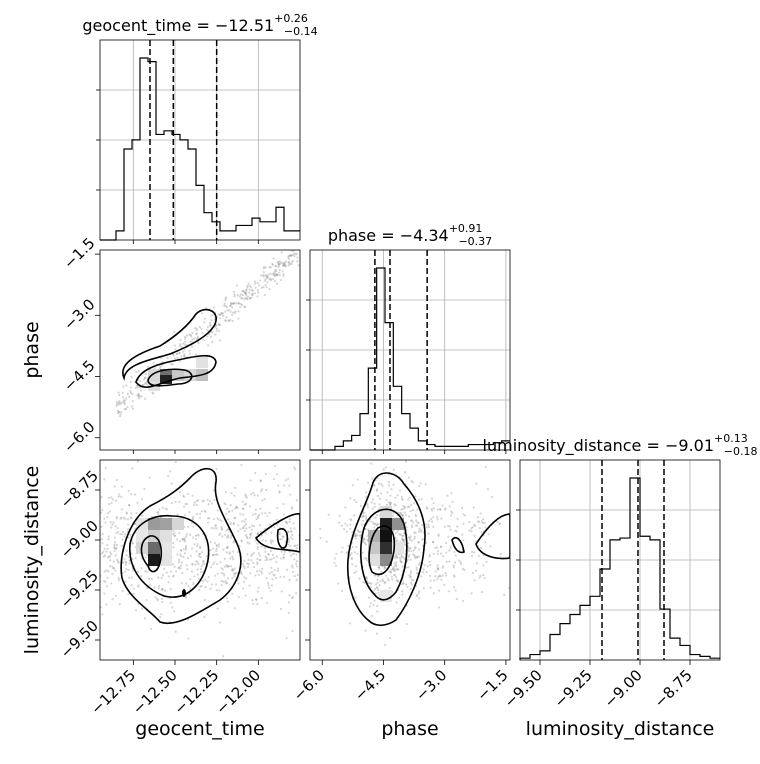 The width and height of the screenshot is (760, 764). Describe the element at coordinates (197, 692) in the screenshot. I see `x-tick-label: −12.25` at that location.